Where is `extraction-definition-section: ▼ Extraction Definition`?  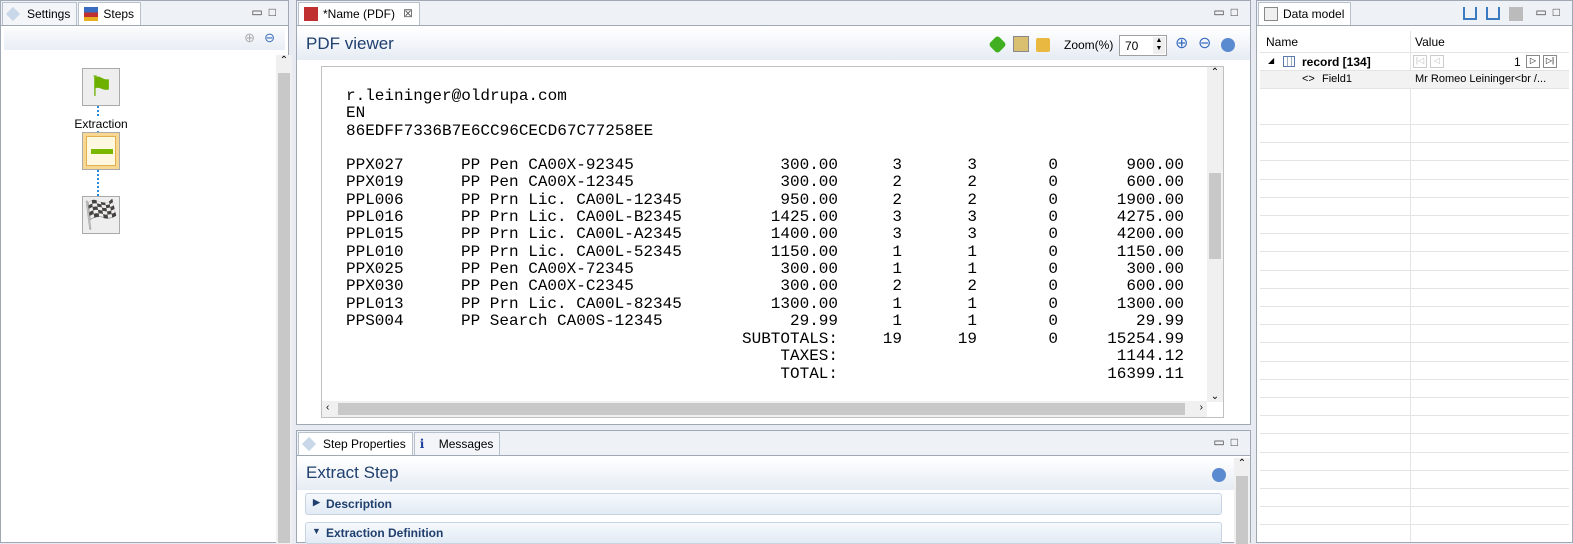 extraction-definition-section: ▼ Extraction Definition is located at coordinates (763, 533).